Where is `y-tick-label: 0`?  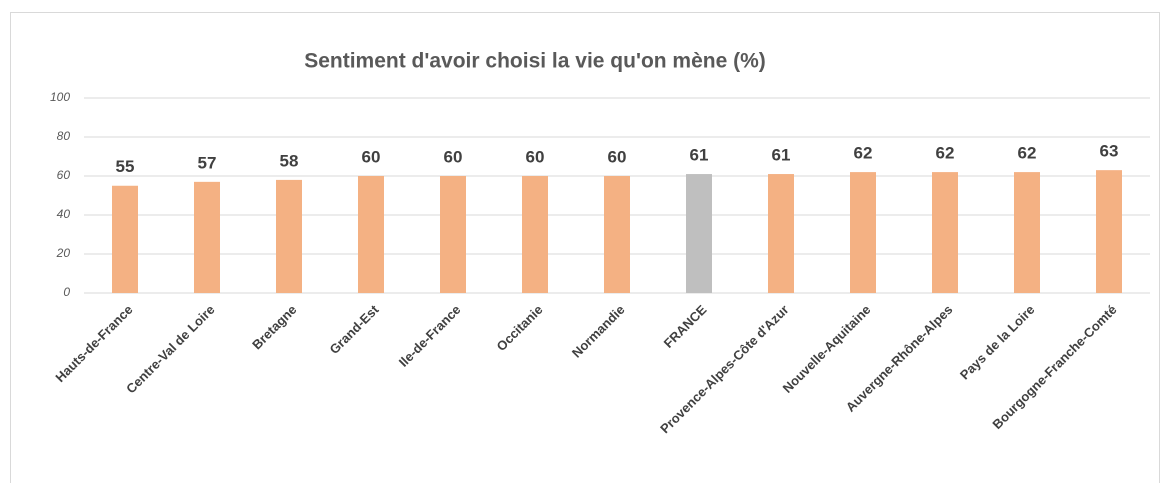
y-tick-label: 0 is located at coordinates (66, 292).